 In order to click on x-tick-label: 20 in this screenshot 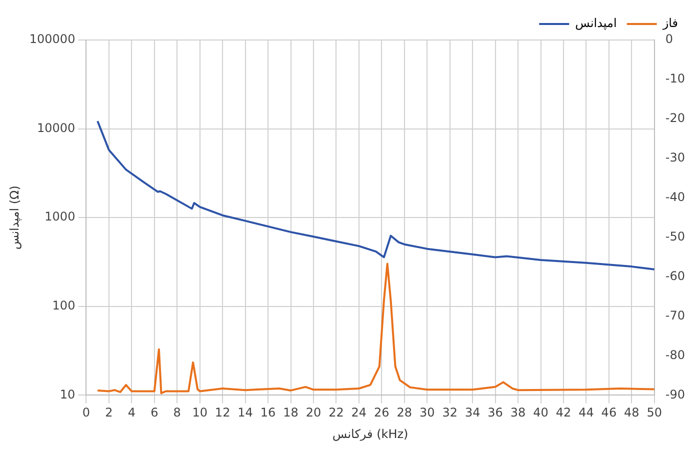, I will do `click(314, 413)`.